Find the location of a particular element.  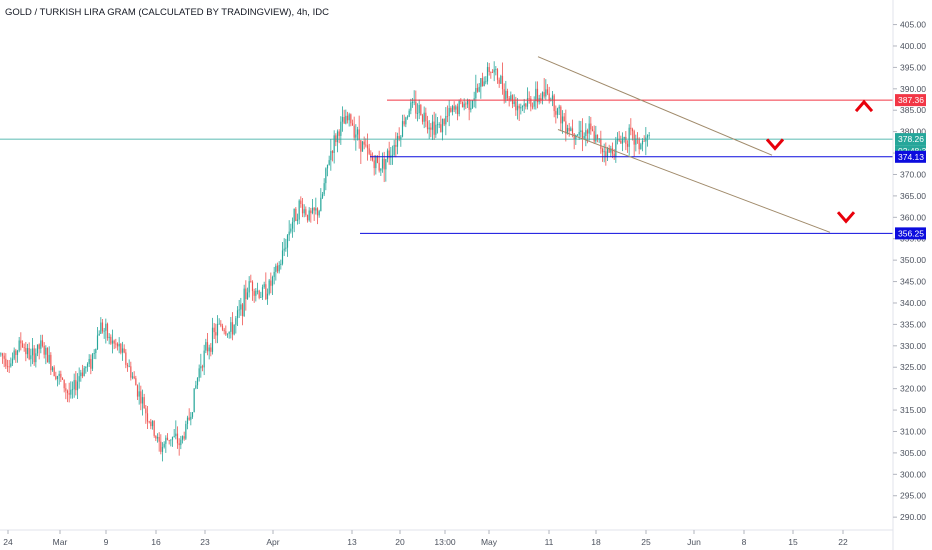

time-tick-label: 23 is located at coordinates (205, 542).